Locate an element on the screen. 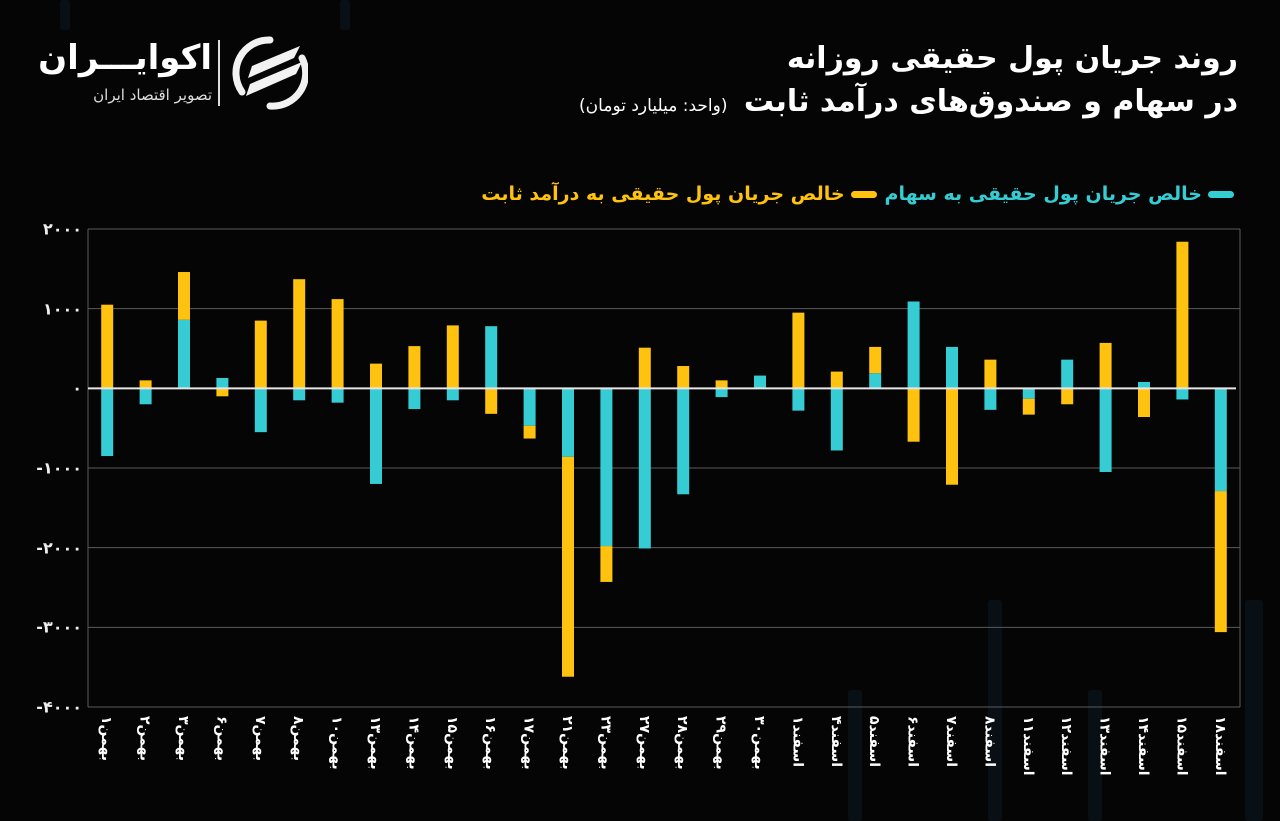 This screenshot has width=1280, height=821. x-tick-label: بهمن۱۴ is located at coordinates (413, 743).